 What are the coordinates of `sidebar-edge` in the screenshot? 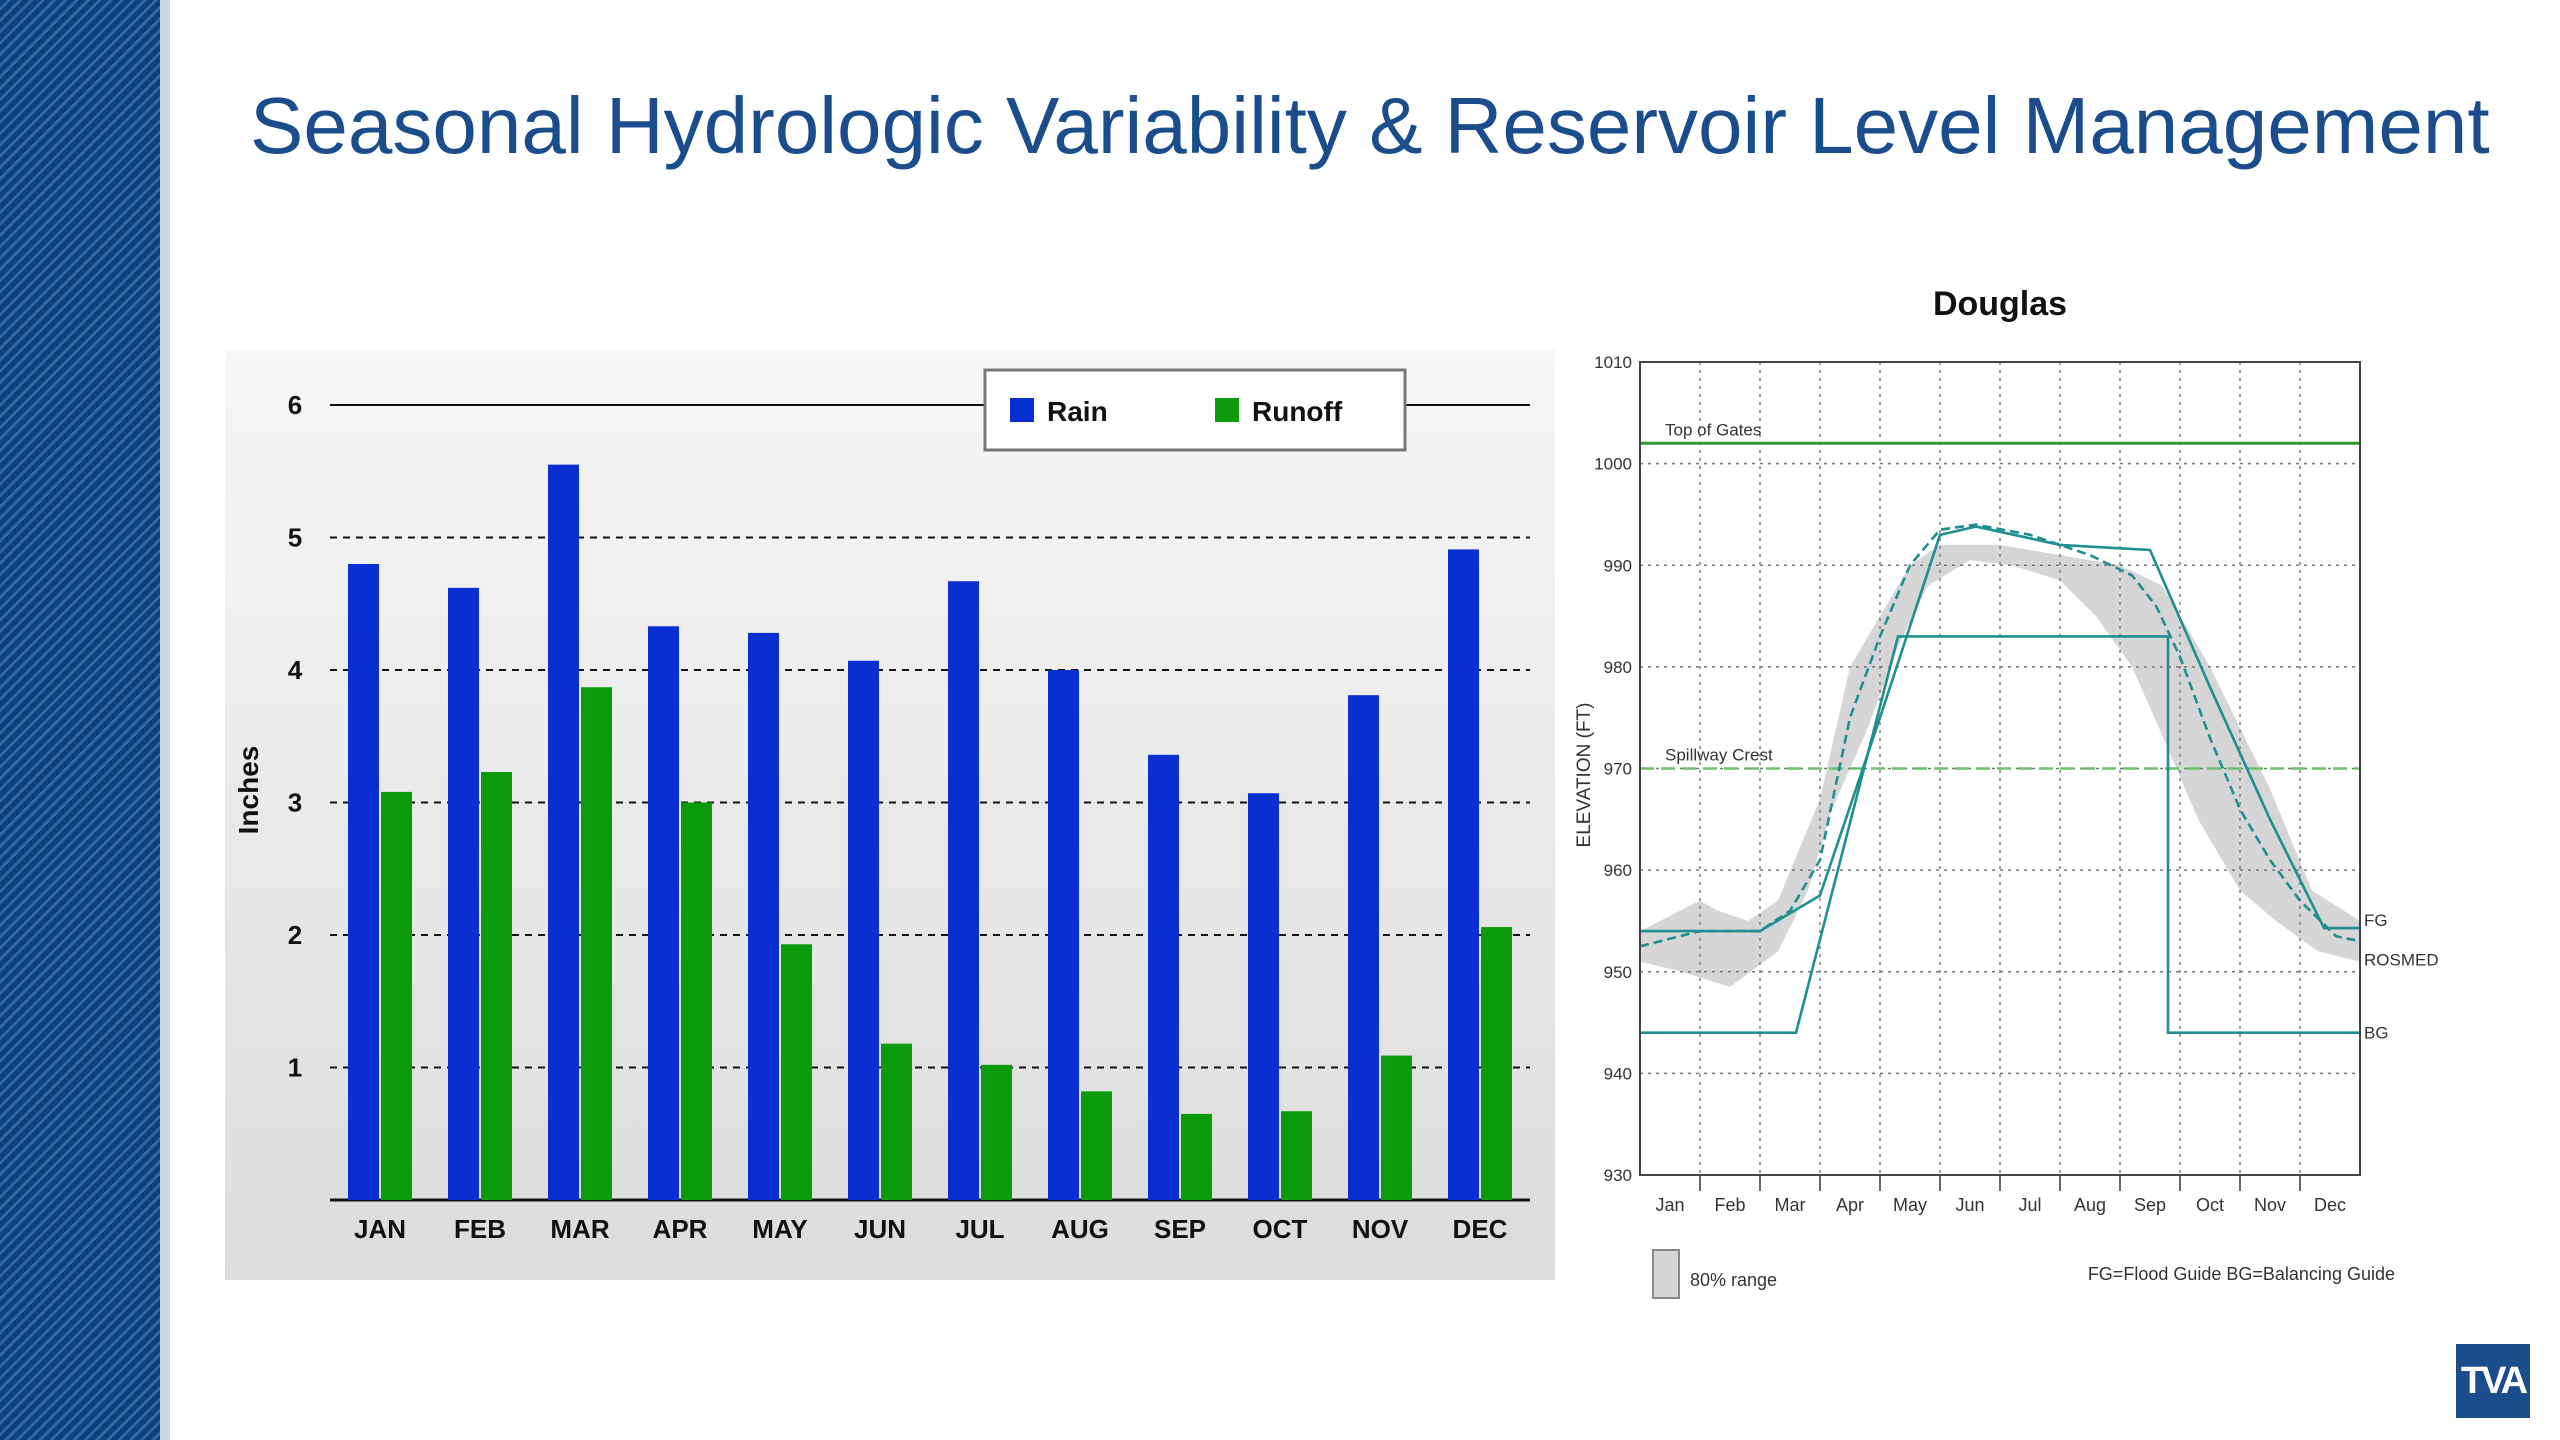 It's located at (165, 720).